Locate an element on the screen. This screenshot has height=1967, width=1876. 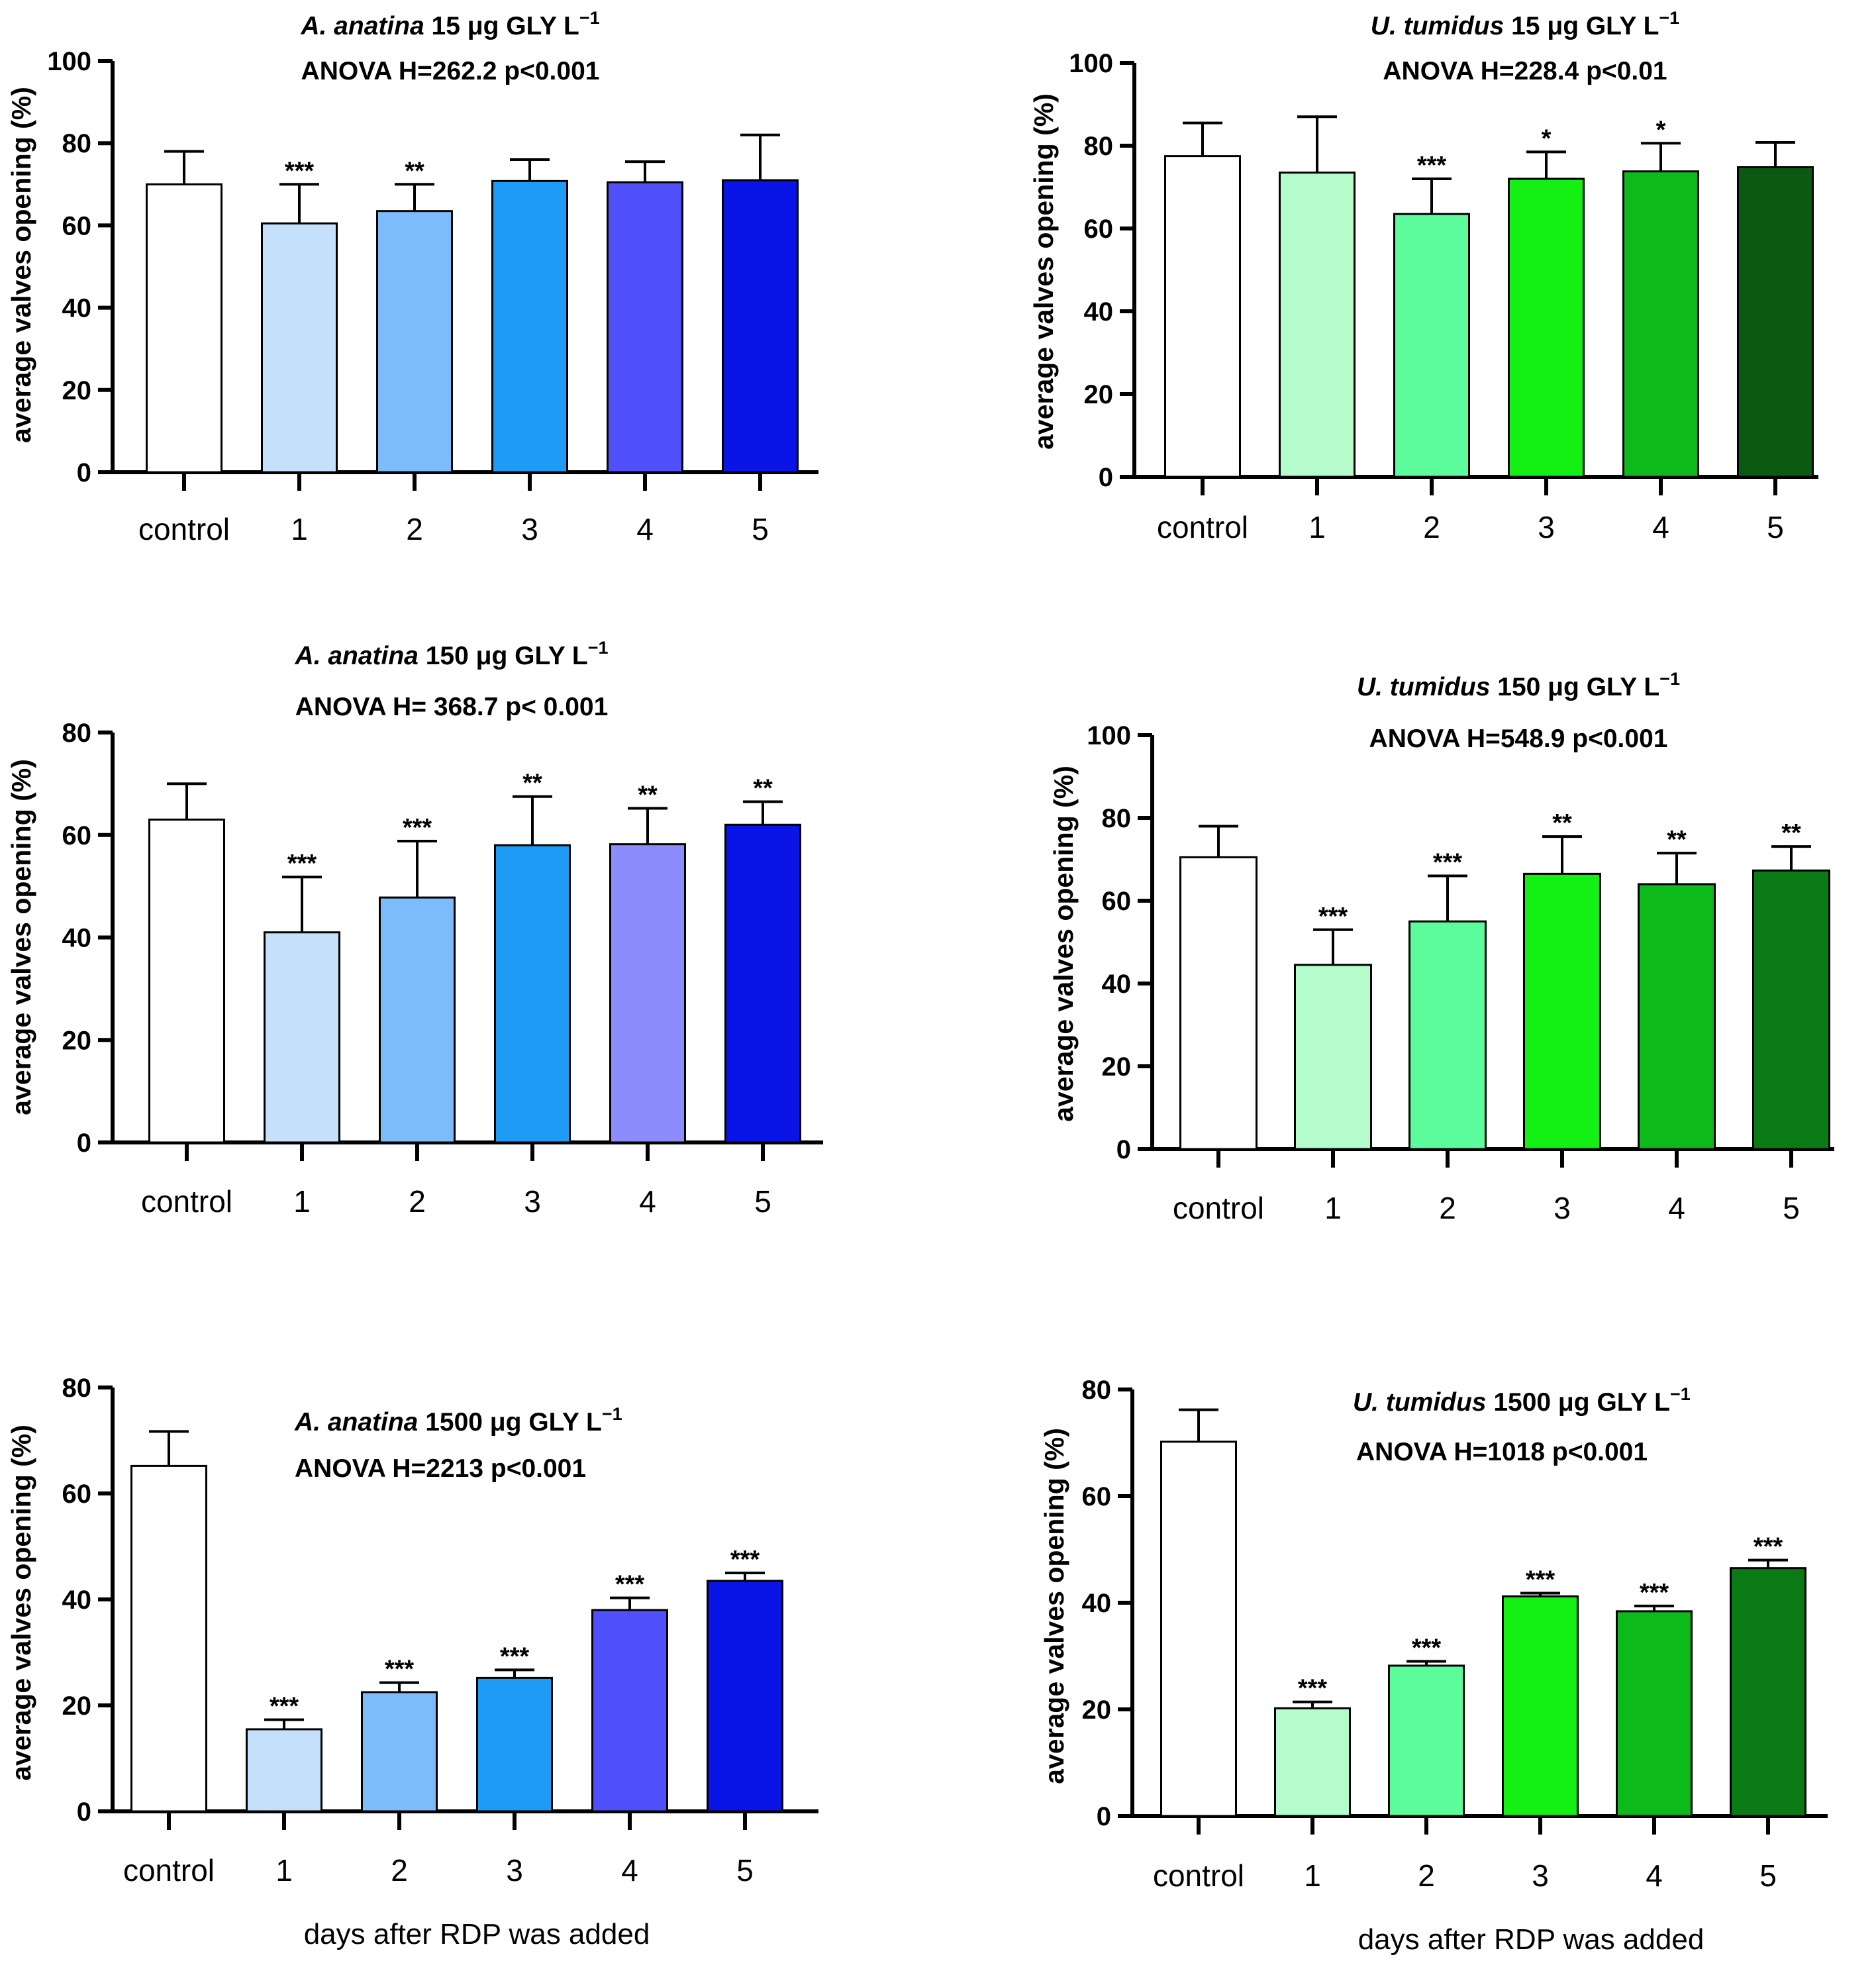
significance-label: * is located at coordinates (1547, 138).